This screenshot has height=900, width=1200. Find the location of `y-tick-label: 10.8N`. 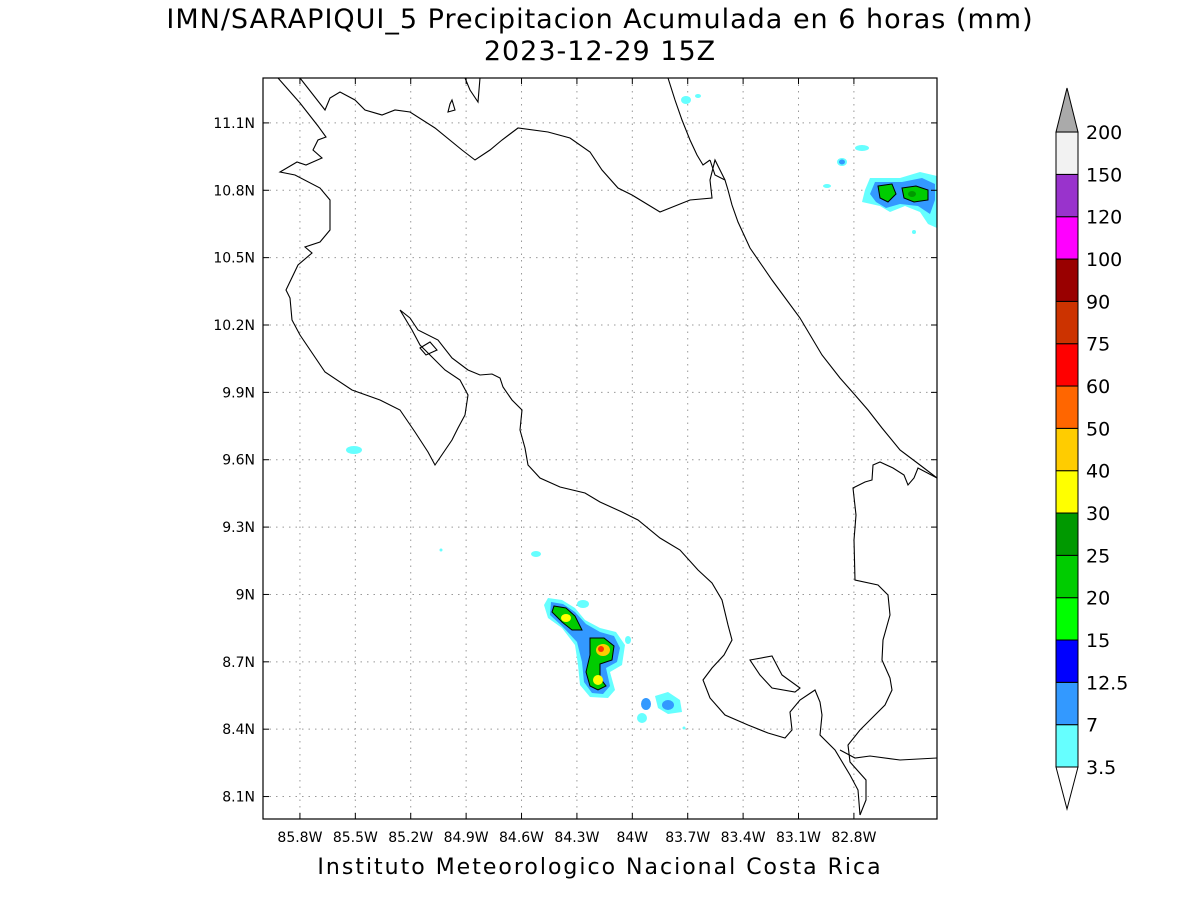

y-tick-label: 10.8N is located at coordinates (234, 191).